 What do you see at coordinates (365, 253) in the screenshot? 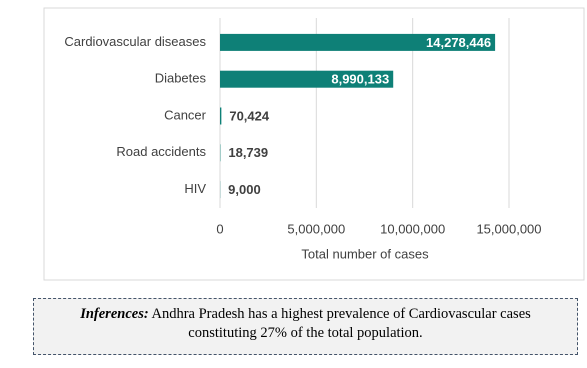
I see `x-axis-label: Total number of cases` at bounding box center [365, 253].